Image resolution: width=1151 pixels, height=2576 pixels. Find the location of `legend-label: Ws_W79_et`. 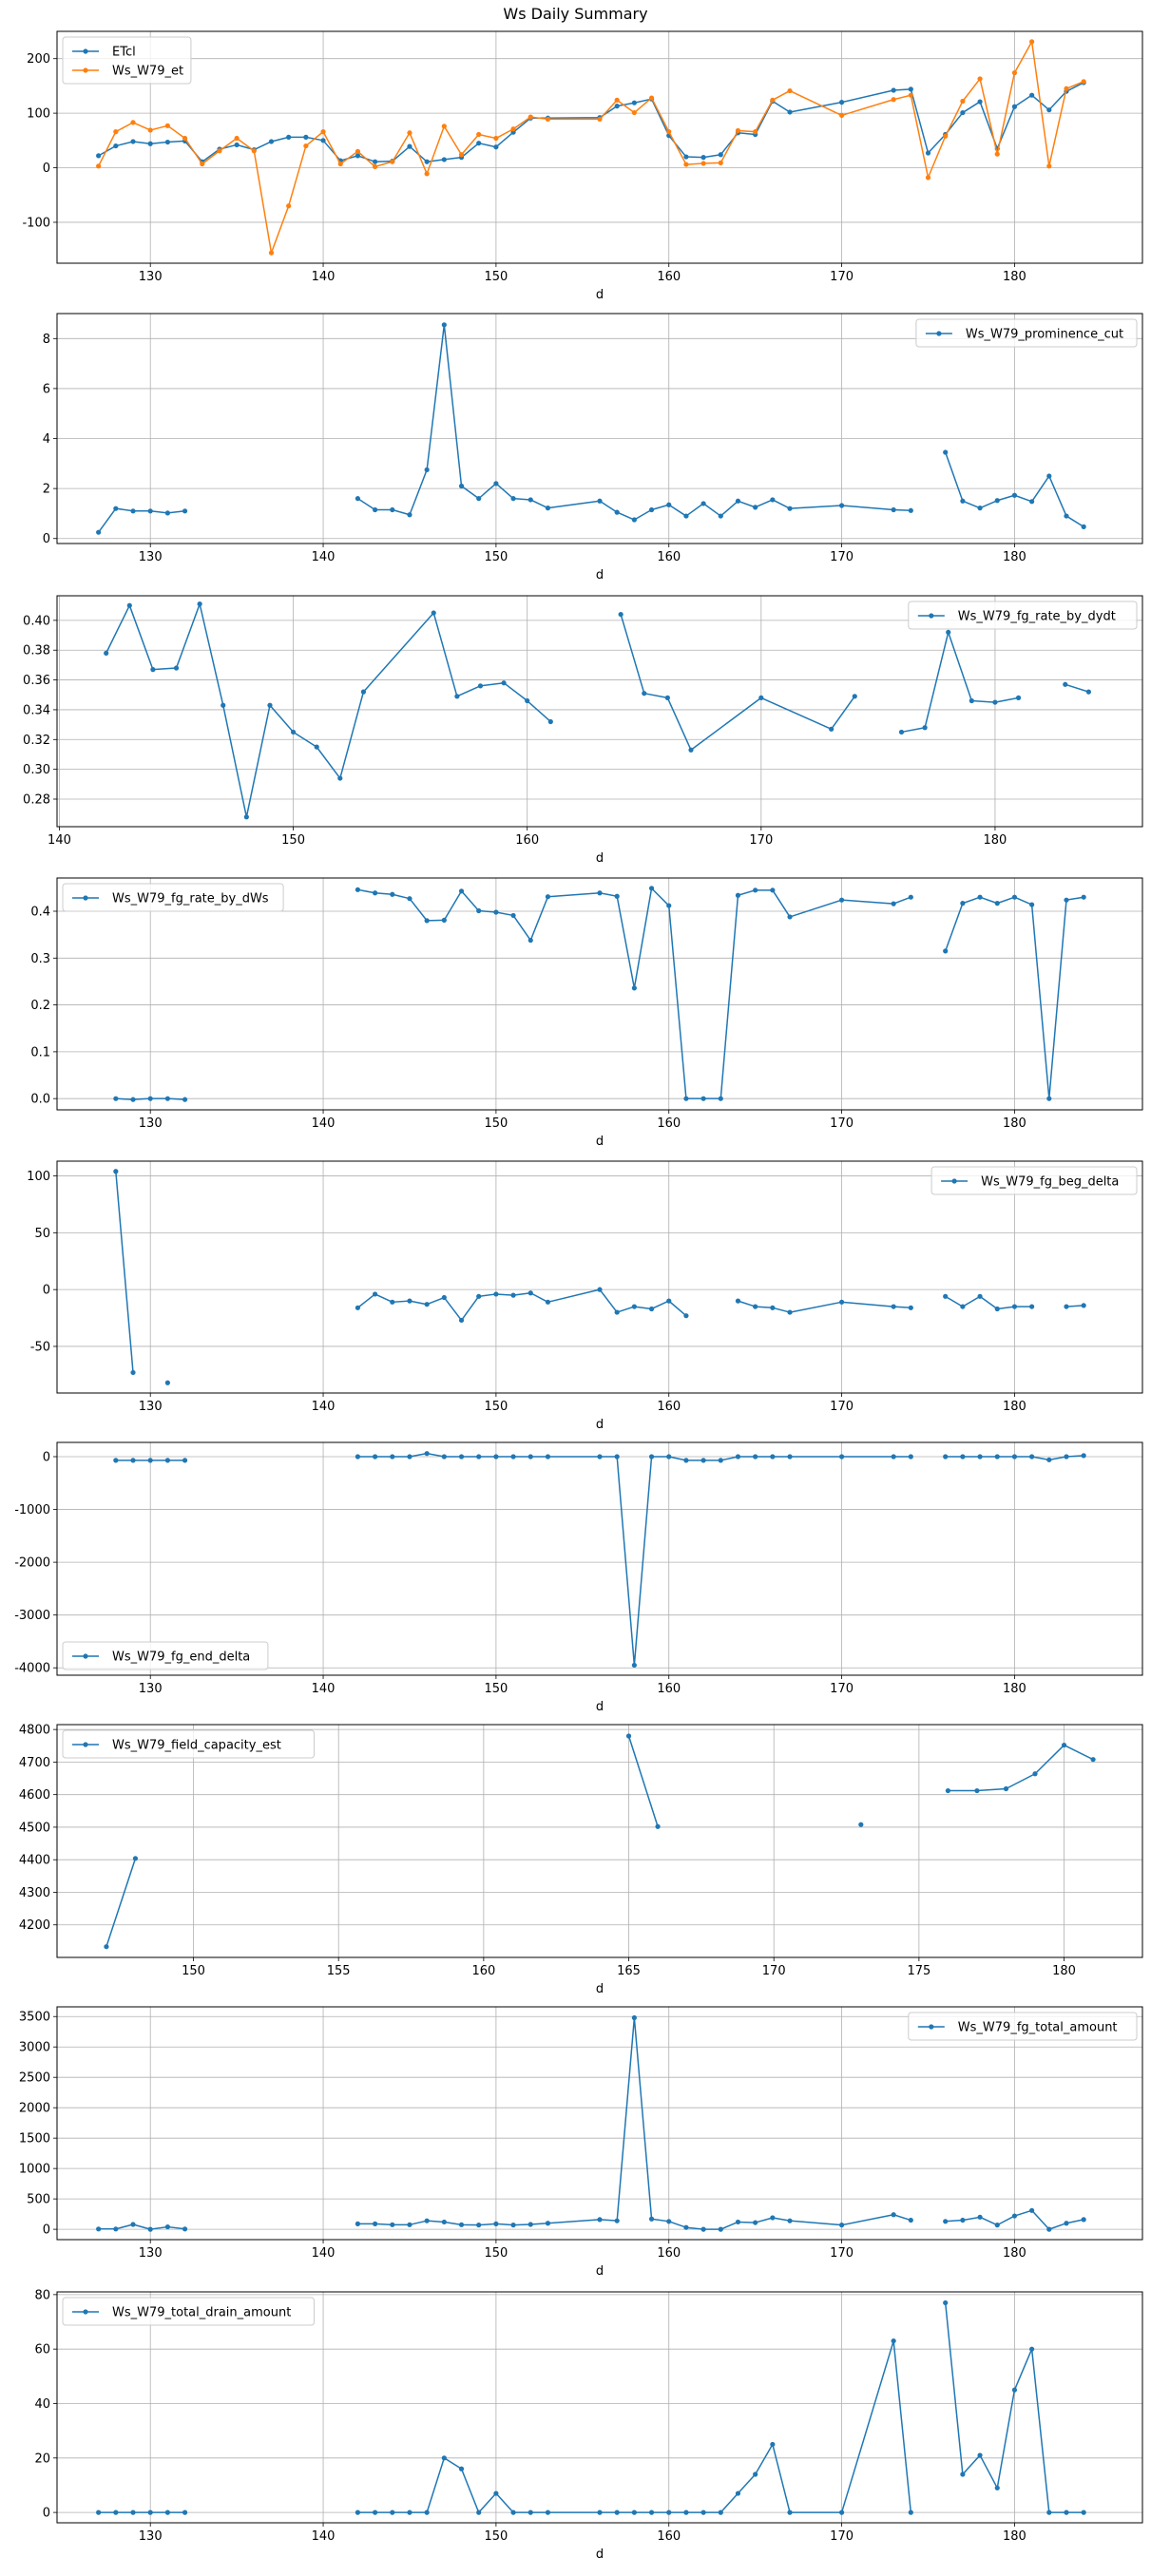

legend-label: Ws_W79_et is located at coordinates (148, 72).